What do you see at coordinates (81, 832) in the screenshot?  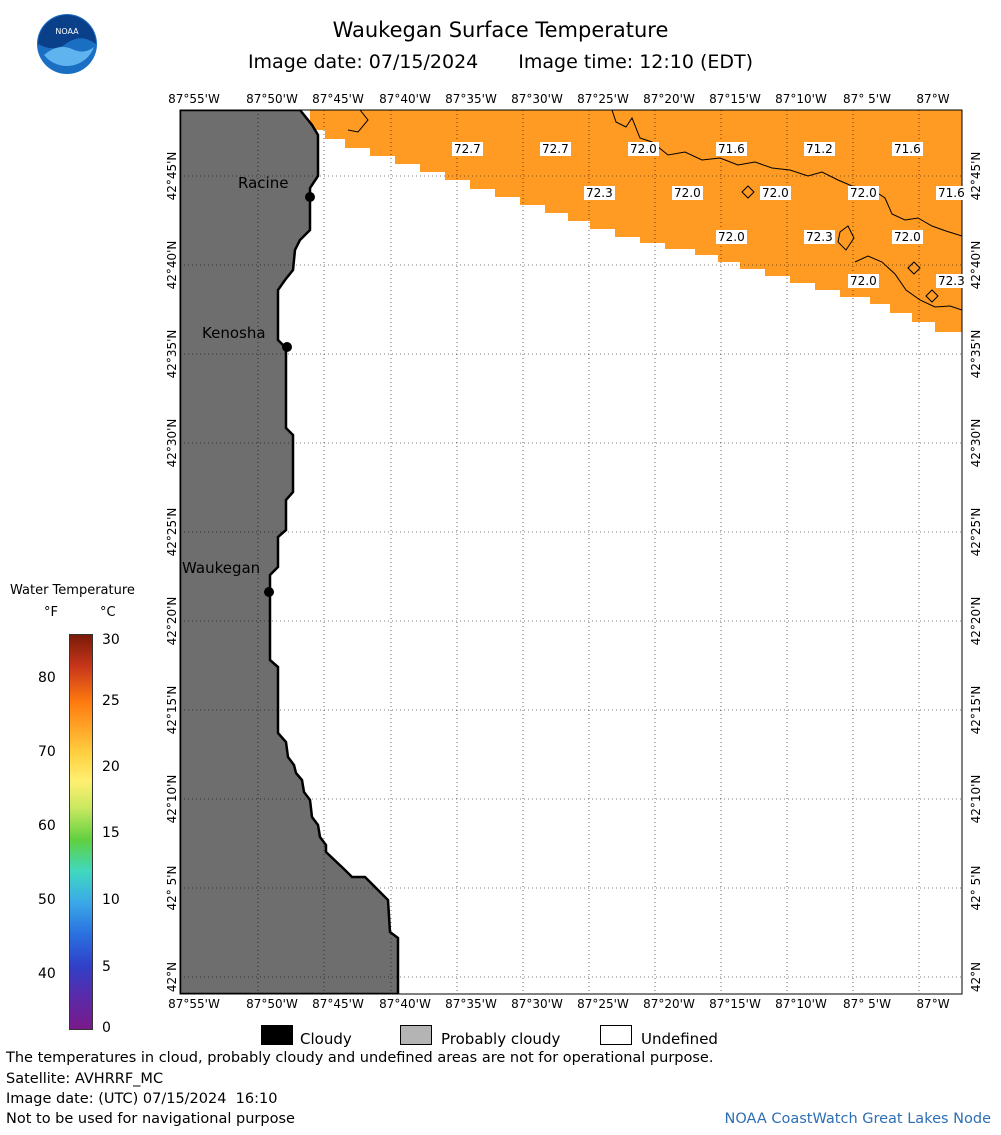 I see `color-scale-bar` at bounding box center [81, 832].